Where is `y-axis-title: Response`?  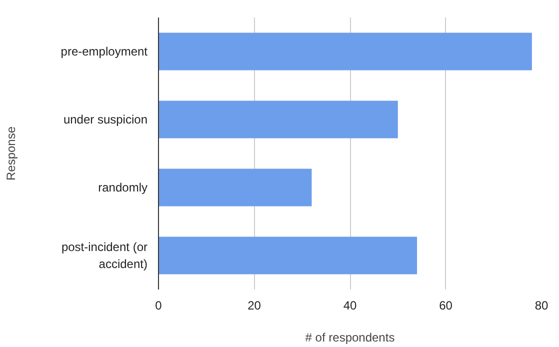 y-axis-title: Response is located at coordinates (11, 153).